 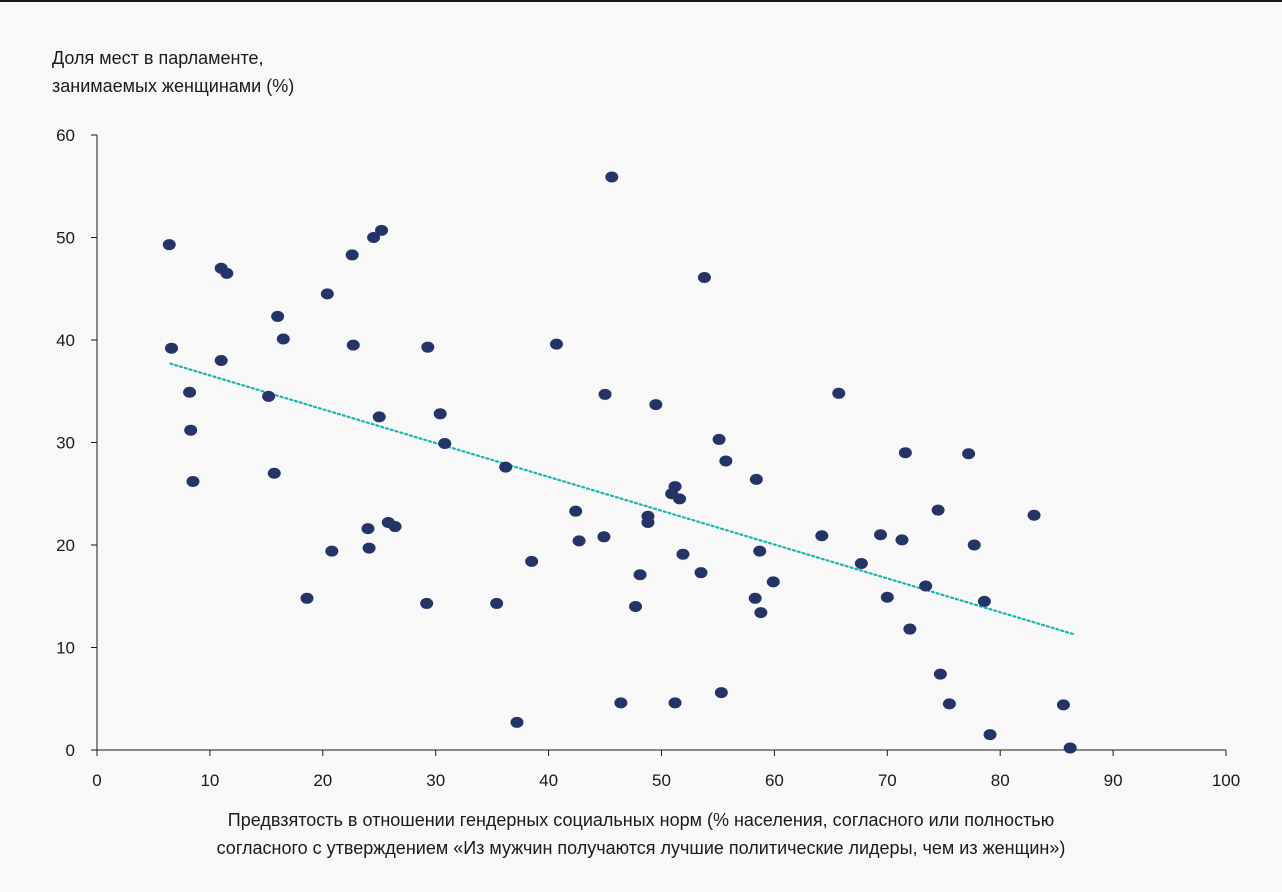 I want to click on x-tick-label: 80, so click(x=1000, y=780).